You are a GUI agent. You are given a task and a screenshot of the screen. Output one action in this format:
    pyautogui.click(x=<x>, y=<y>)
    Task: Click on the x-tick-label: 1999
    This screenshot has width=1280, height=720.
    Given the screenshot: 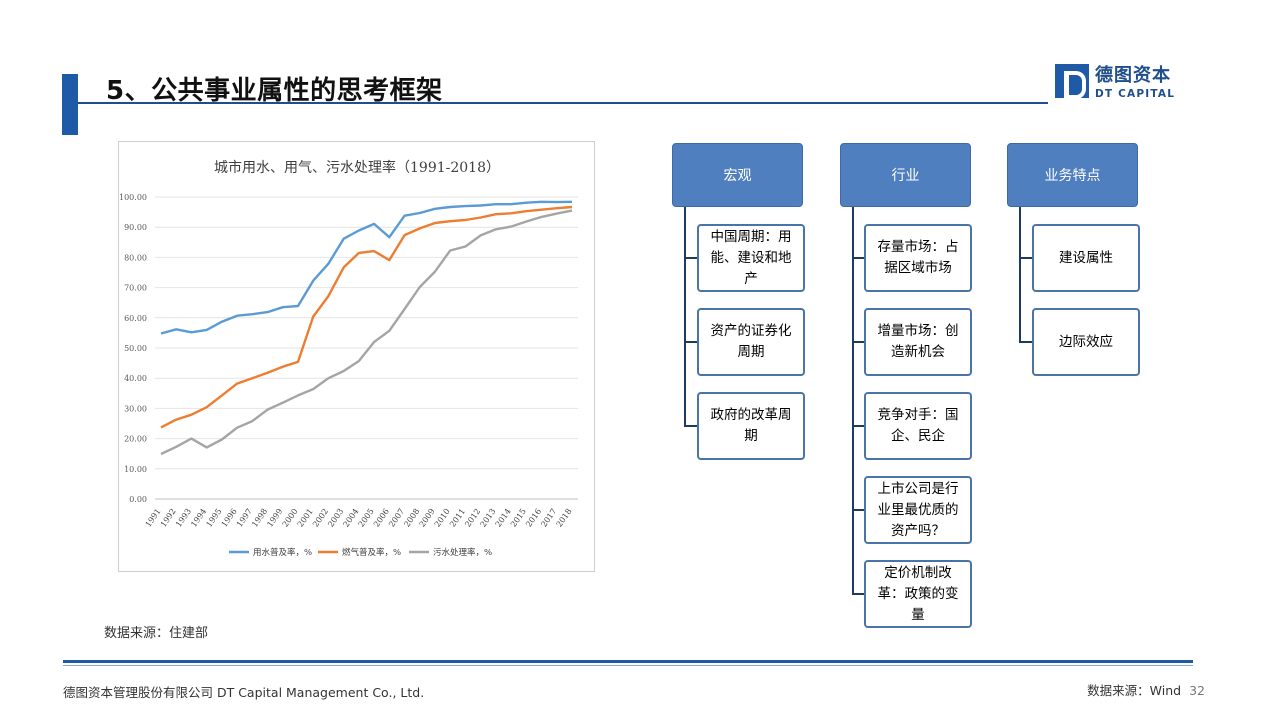 What is the action you would take?
    pyautogui.click(x=274, y=518)
    